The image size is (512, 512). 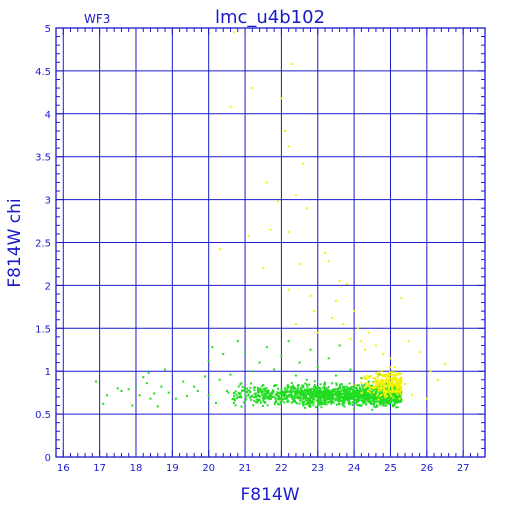 What do you see at coordinates (43, 244) in the screenshot?
I see `y-tick-label: 2.5` at bounding box center [43, 244].